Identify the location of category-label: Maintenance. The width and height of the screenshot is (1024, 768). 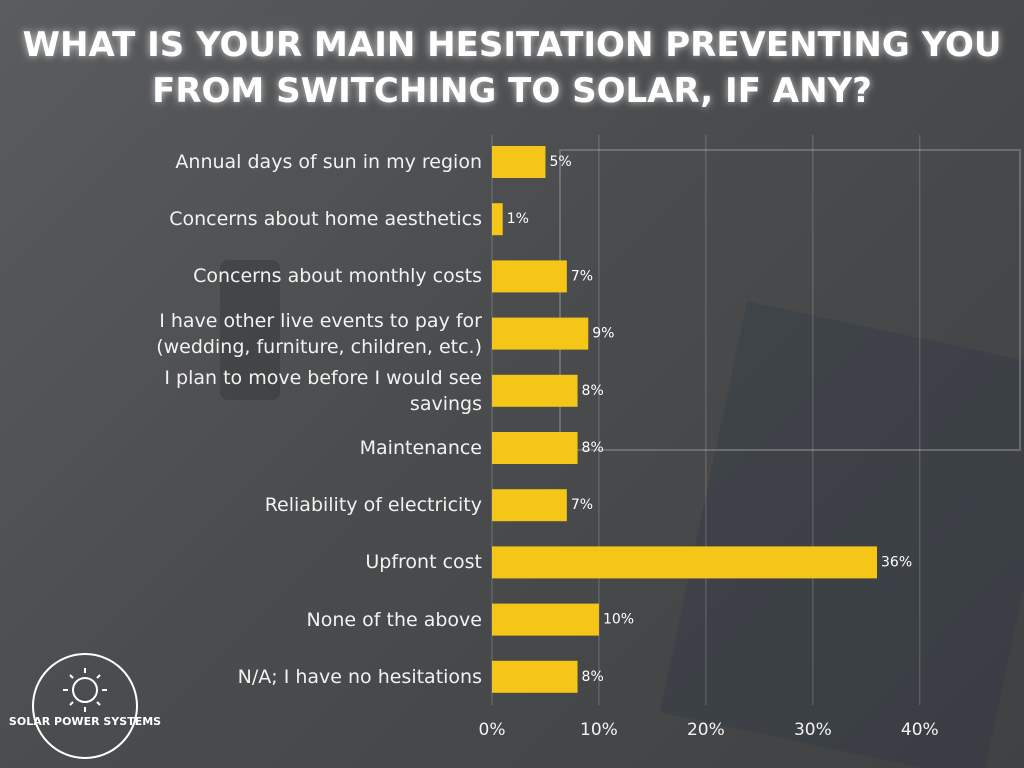
(420, 448).